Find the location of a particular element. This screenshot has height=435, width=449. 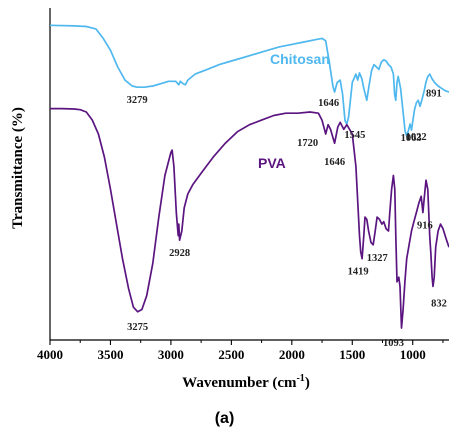

peak-label: 3275 is located at coordinates (137, 327).